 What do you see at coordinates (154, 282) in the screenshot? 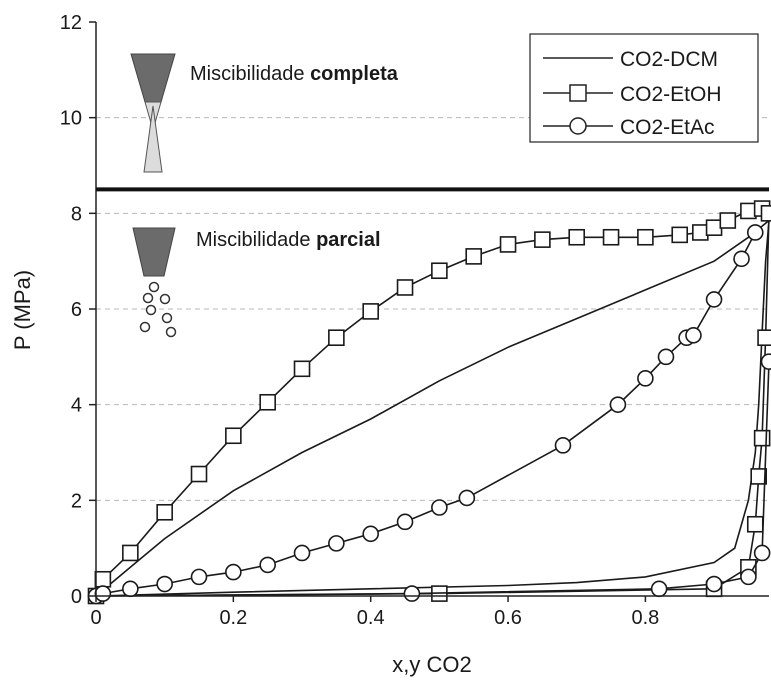
I see `partial-miscibility-icon` at bounding box center [154, 282].